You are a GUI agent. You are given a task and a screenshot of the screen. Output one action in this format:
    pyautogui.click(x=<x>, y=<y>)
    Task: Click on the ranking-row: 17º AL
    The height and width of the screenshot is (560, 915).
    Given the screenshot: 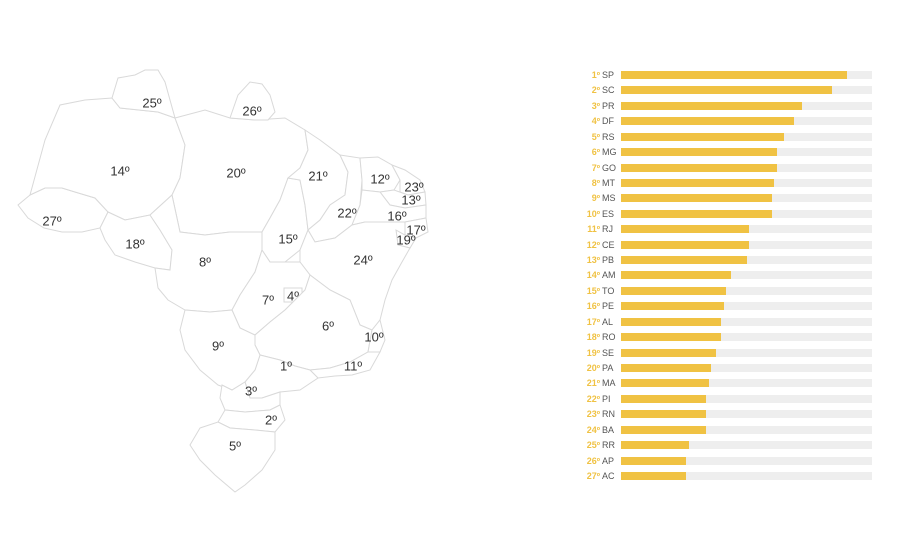 What is the action you would take?
    pyautogui.click(x=725, y=322)
    